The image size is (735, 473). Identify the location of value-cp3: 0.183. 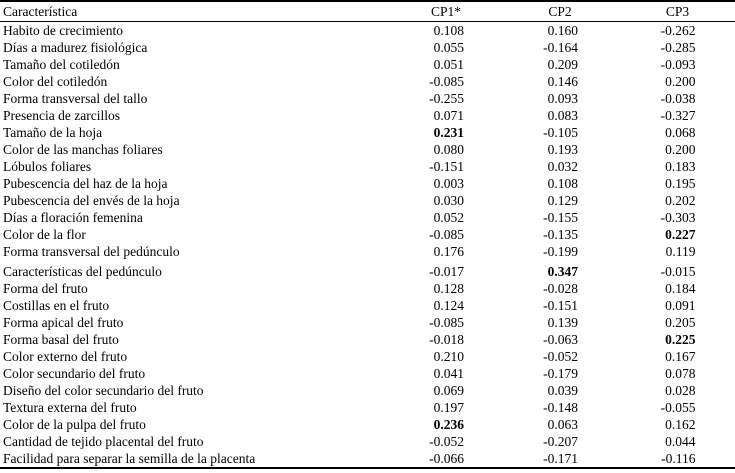
(680, 166).